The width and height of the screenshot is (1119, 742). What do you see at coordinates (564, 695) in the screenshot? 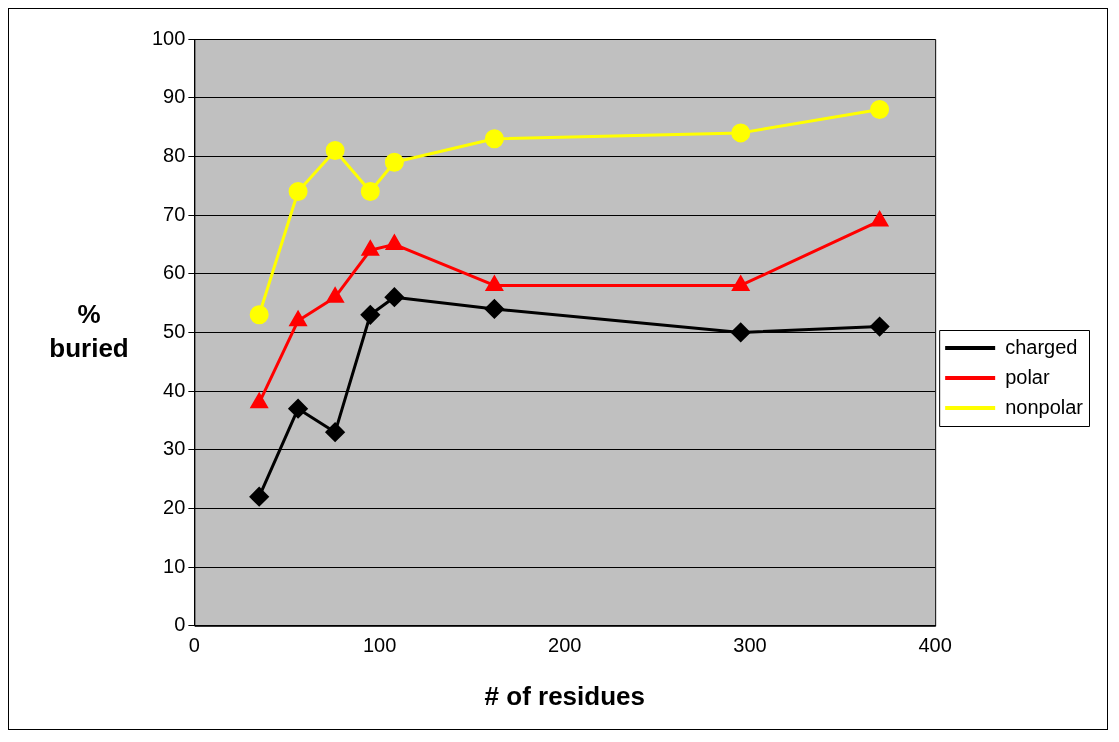
I see `x-axis-title: # of residues` at bounding box center [564, 695].